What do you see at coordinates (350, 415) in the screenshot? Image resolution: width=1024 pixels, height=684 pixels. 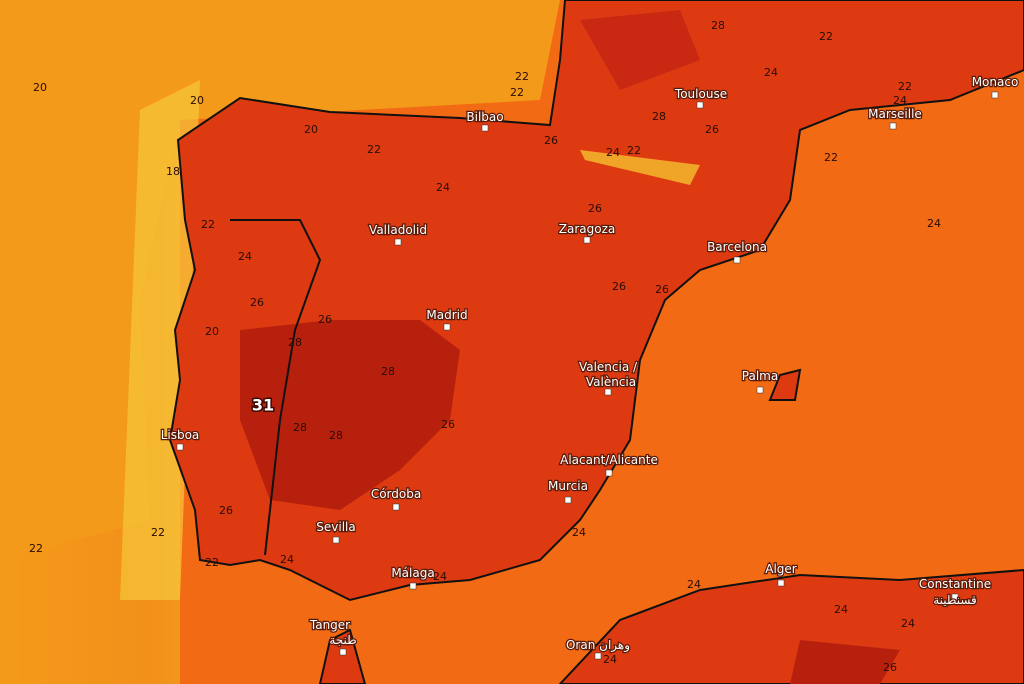 I see `hot-zone` at bounding box center [350, 415].